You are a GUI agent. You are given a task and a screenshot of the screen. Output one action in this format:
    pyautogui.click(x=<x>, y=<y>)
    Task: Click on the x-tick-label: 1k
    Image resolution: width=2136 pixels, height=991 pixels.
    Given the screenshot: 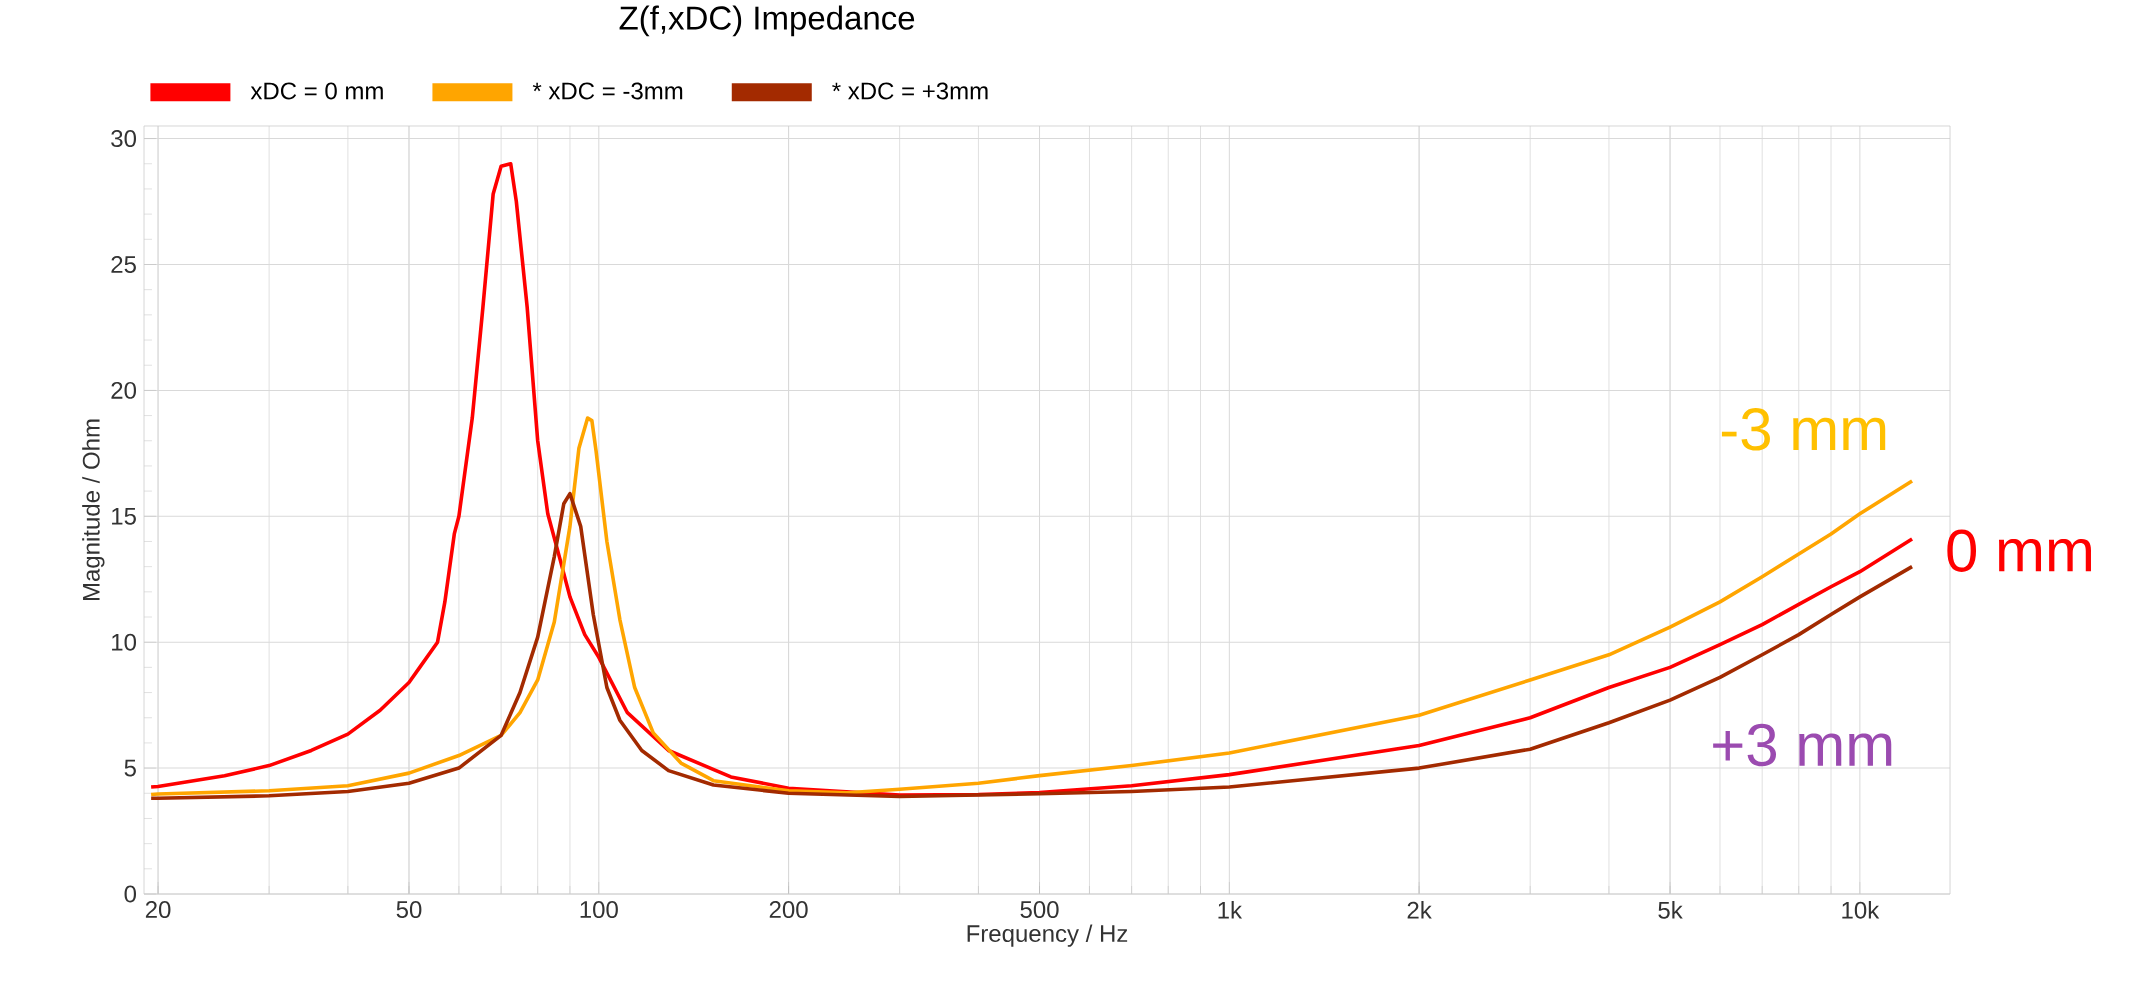 What is the action you would take?
    pyautogui.click(x=1230, y=910)
    